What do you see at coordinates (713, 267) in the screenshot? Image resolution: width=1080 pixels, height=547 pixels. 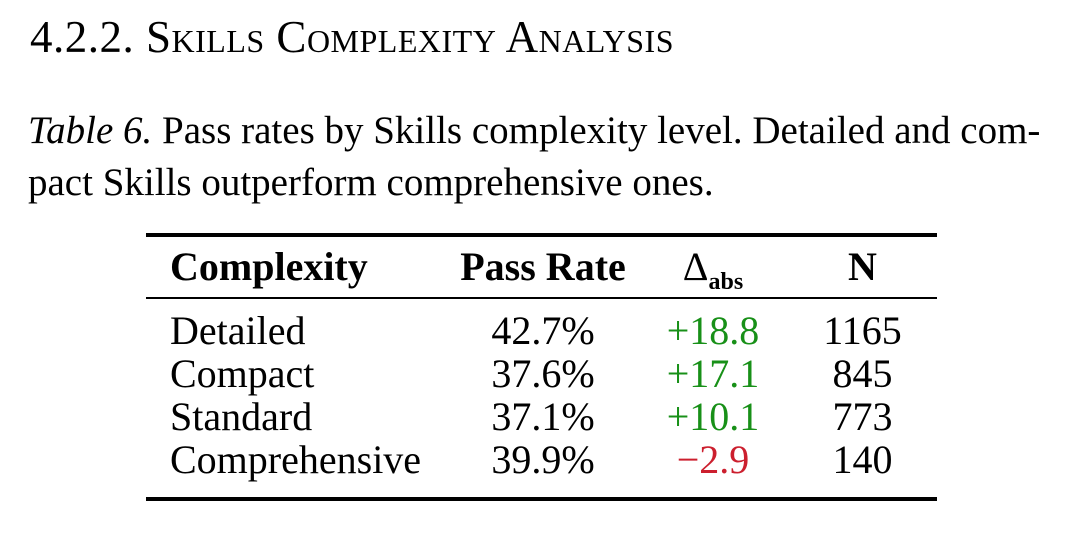 I see `header-delta-abs: Δabs` at bounding box center [713, 267].